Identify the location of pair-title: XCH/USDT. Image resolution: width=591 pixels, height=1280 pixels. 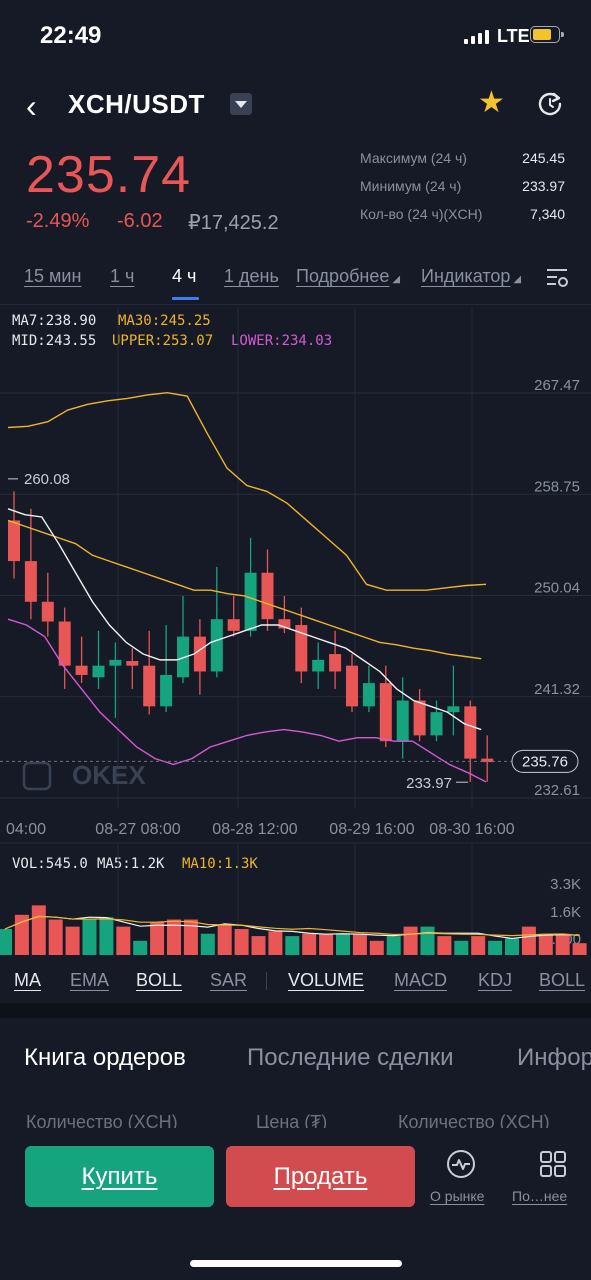
(136, 104).